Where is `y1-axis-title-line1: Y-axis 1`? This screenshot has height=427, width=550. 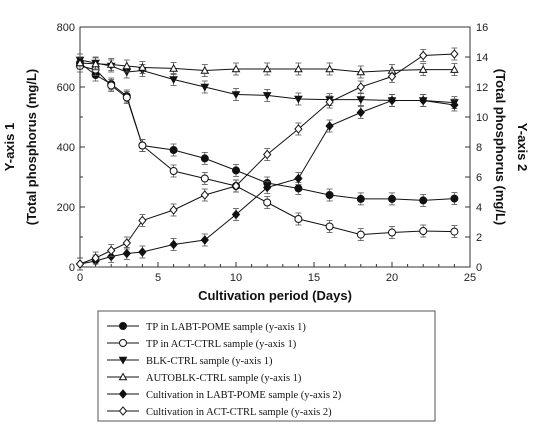
y1-axis-title-line1: Y-axis 1 is located at coordinates (9, 147).